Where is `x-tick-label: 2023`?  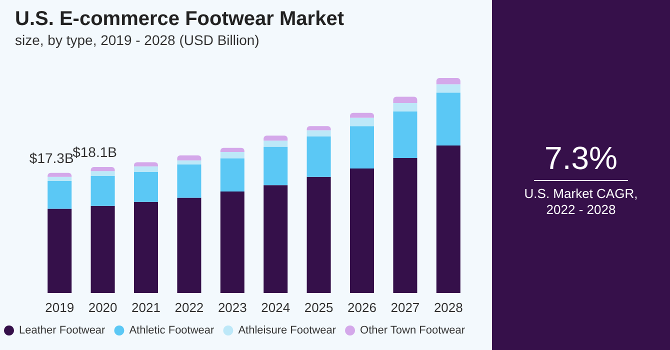 x-tick-label: 2023 is located at coordinates (232, 307).